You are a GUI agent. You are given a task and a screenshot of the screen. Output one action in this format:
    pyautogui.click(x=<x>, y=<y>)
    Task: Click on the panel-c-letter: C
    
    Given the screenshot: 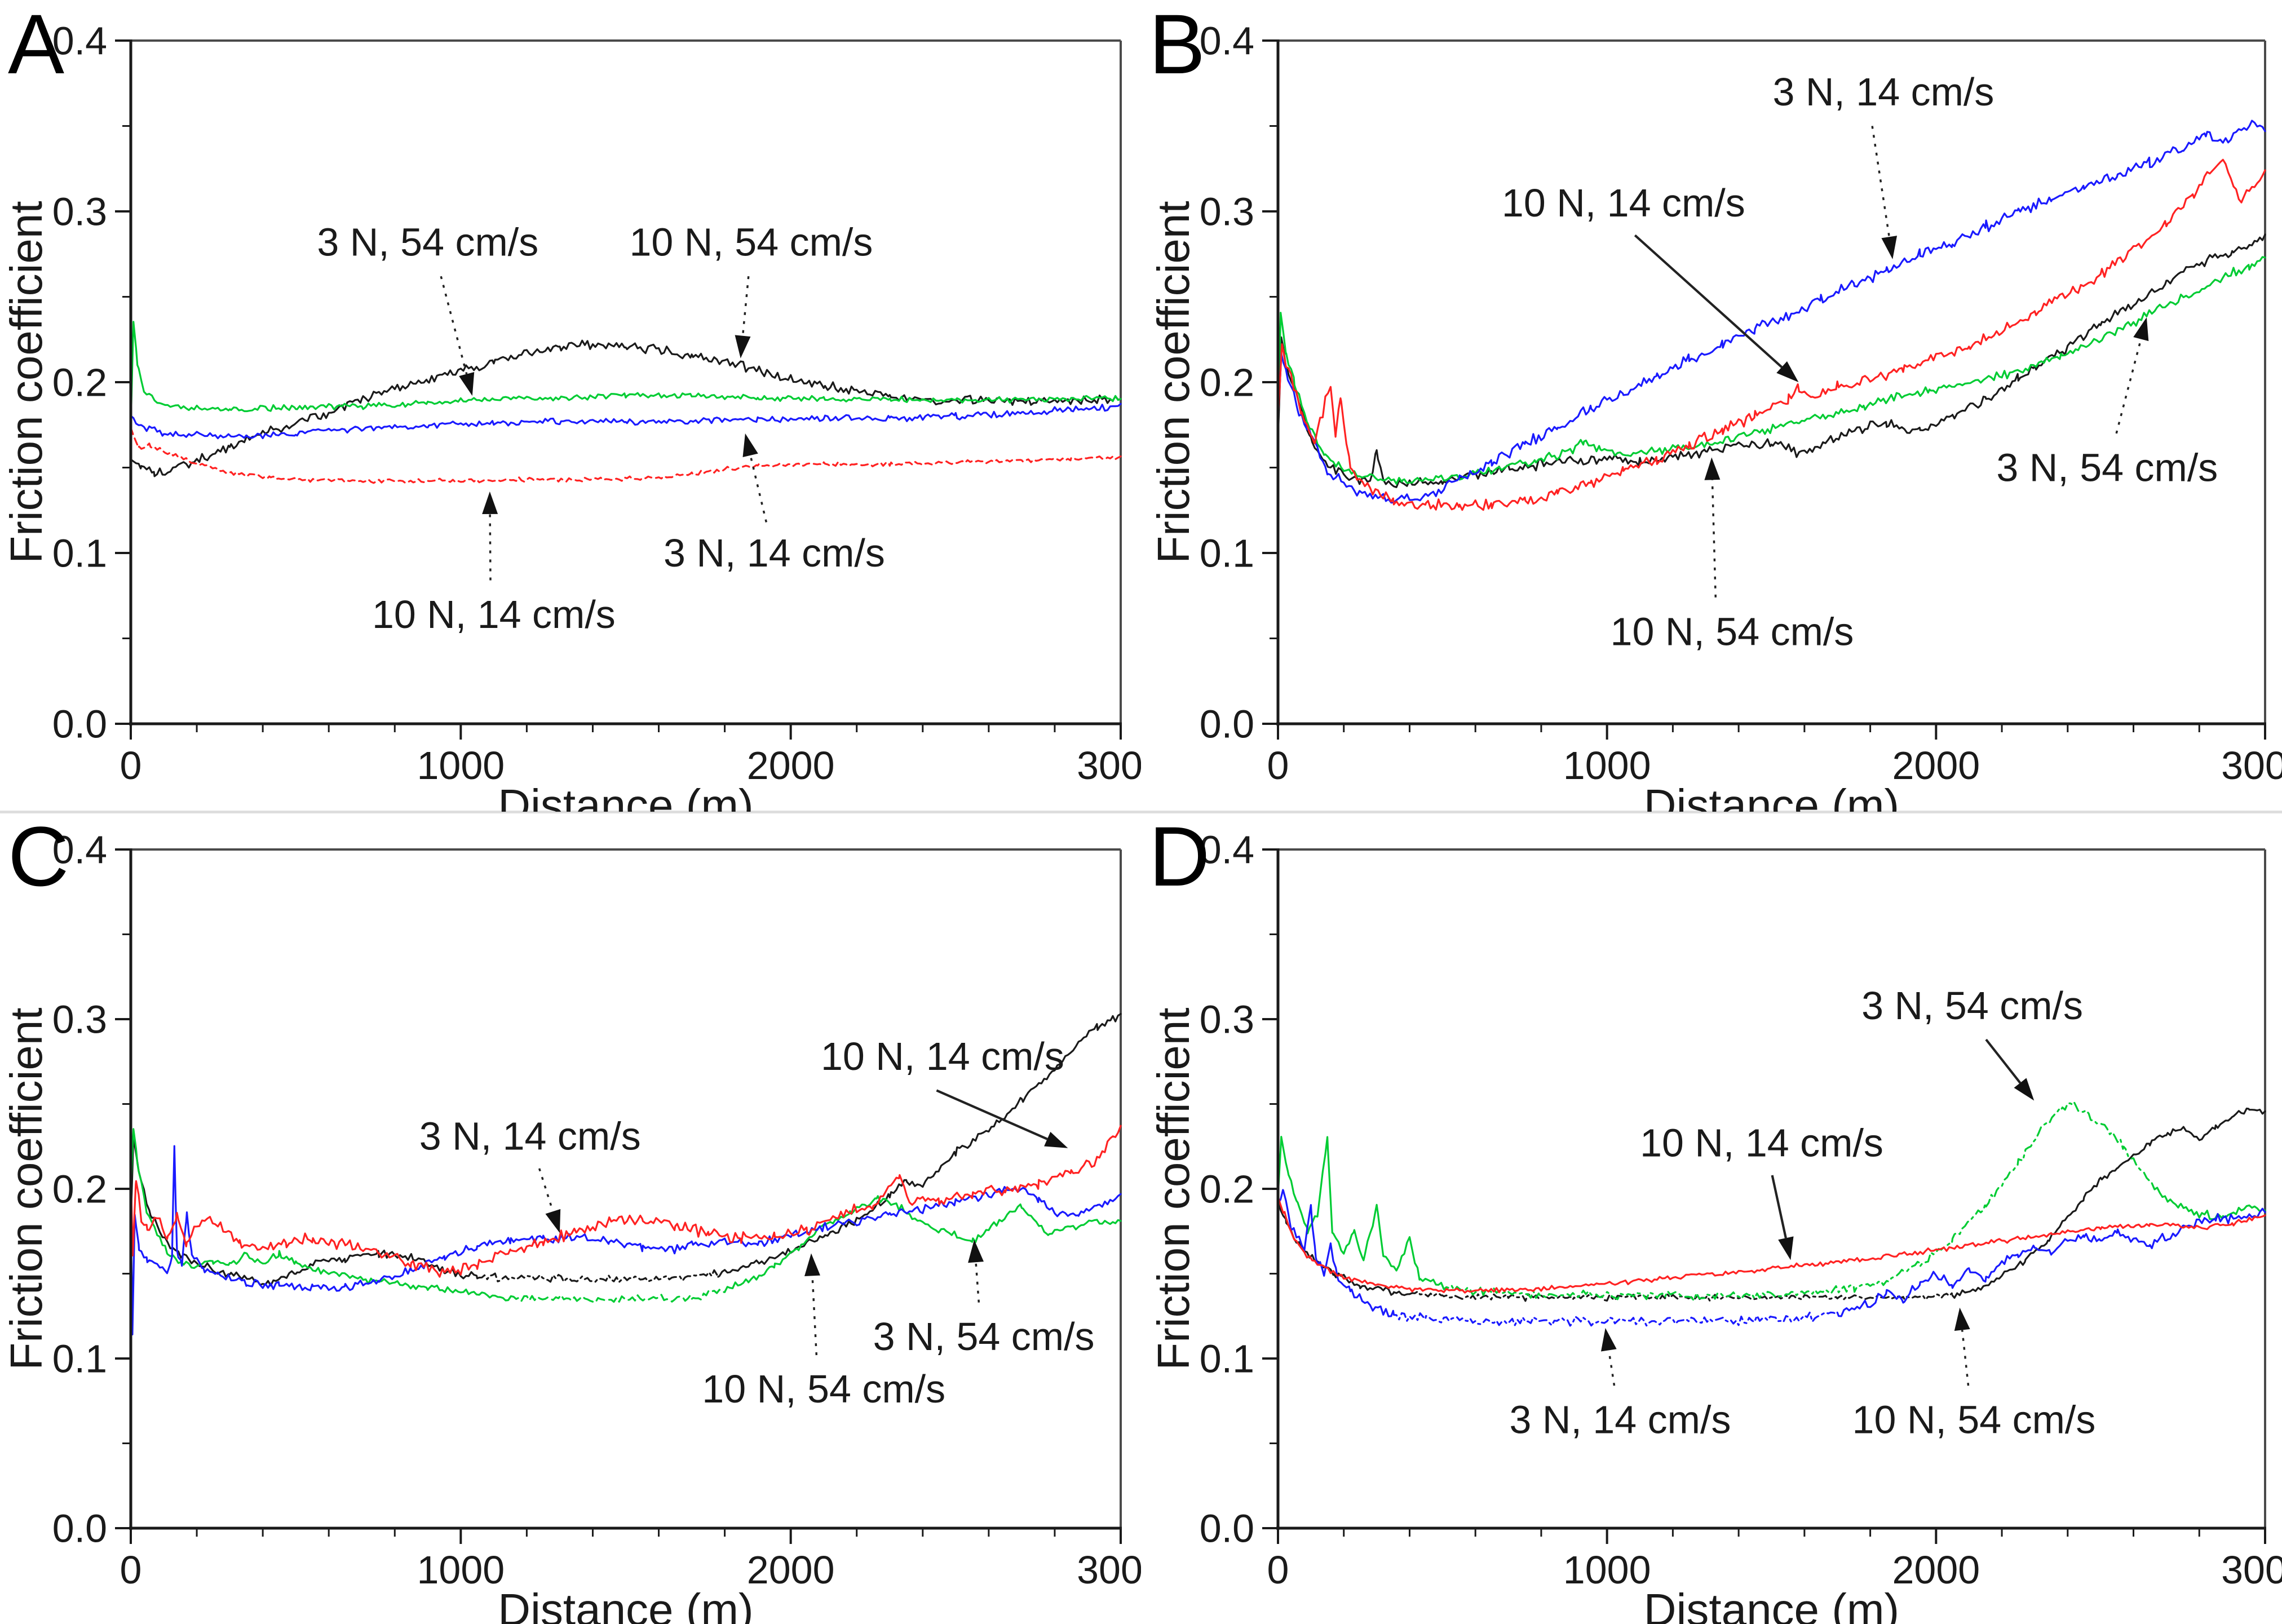 What is the action you would take?
    pyautogui.click(x=38, y=856)
    